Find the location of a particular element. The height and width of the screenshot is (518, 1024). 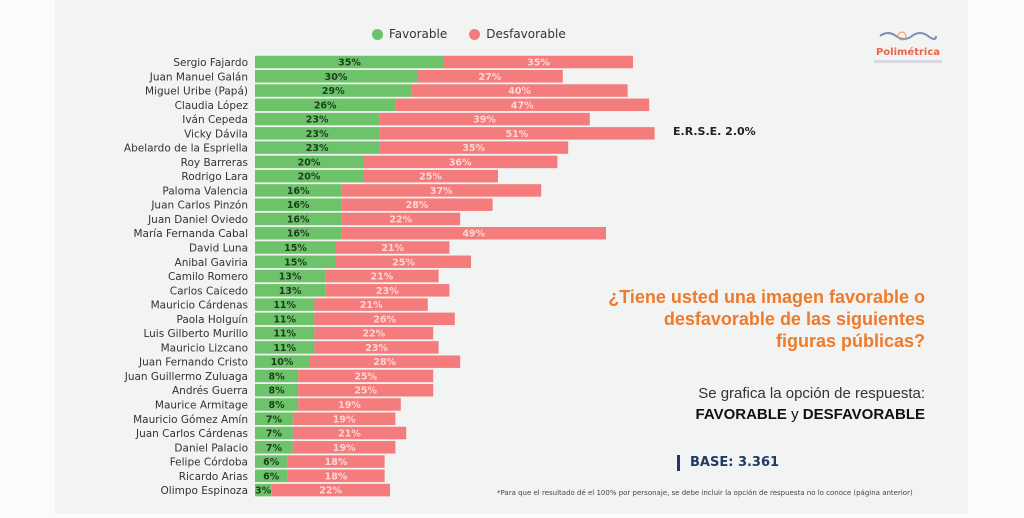

data-label-favorable: 3% is located at coordinates (263, 491).